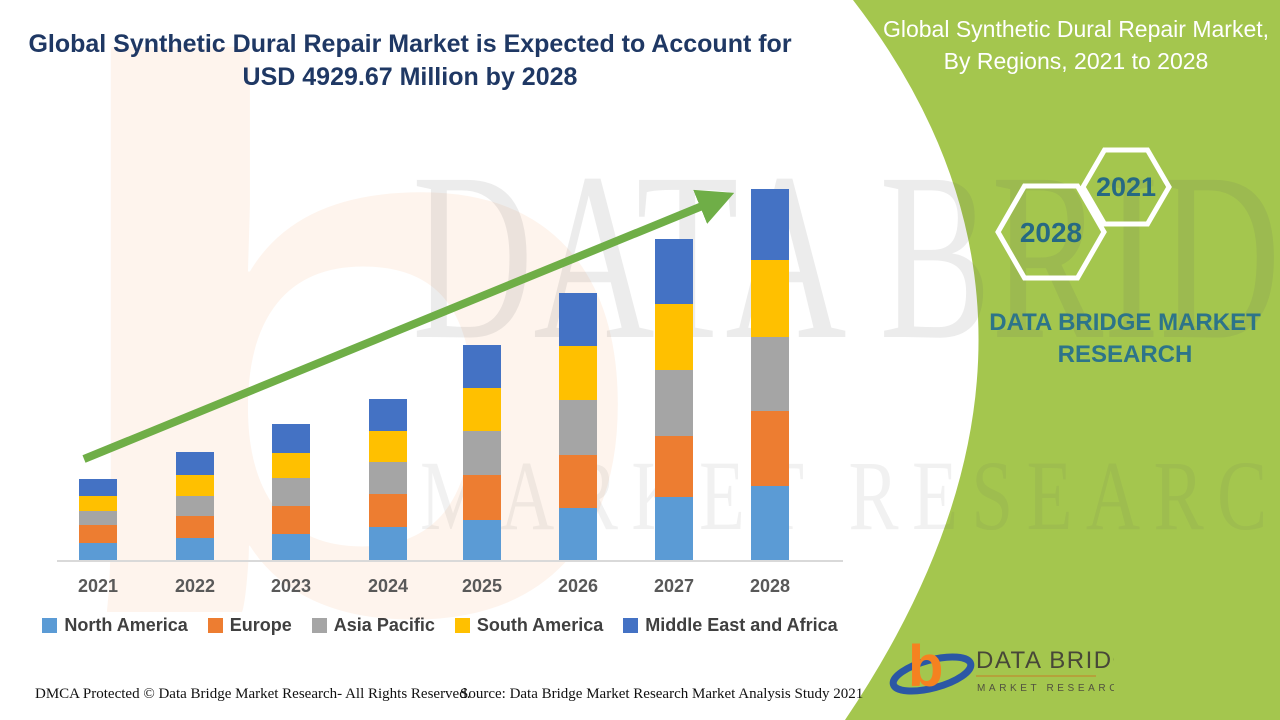  Describe the element at coordinates (770, 298) in the screenshot. I see `bar-segment-2028-south-america` at that location.